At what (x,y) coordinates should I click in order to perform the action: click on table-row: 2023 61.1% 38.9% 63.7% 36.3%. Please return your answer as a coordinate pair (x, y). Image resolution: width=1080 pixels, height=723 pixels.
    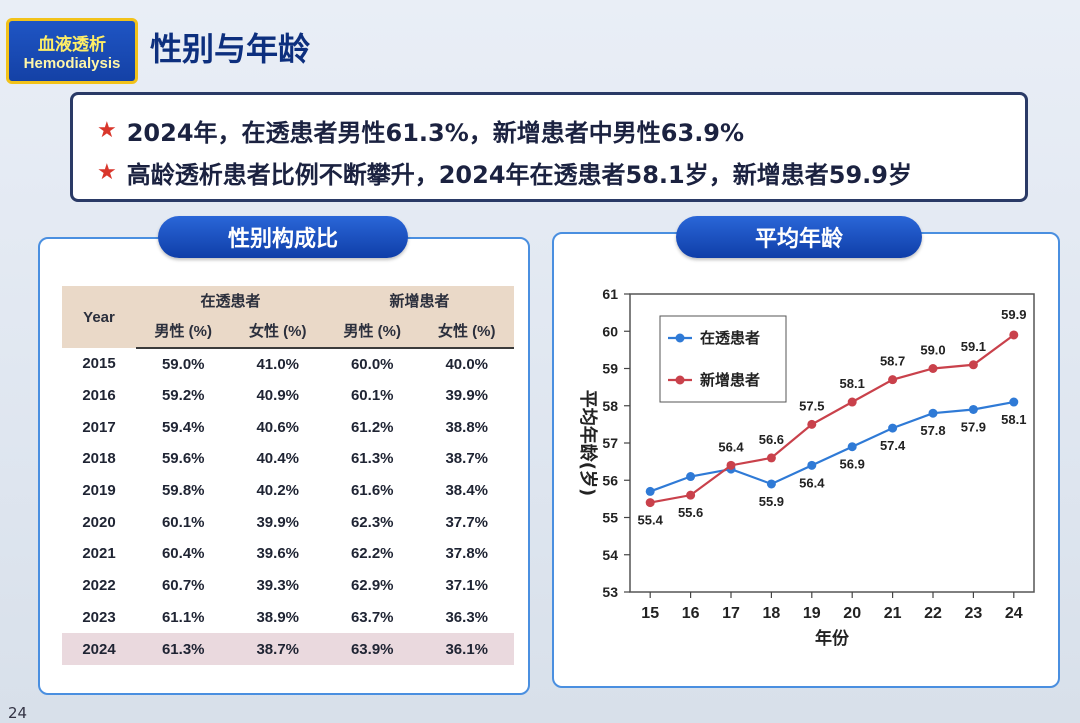
    Looking at the image, I should click on (288, 618).